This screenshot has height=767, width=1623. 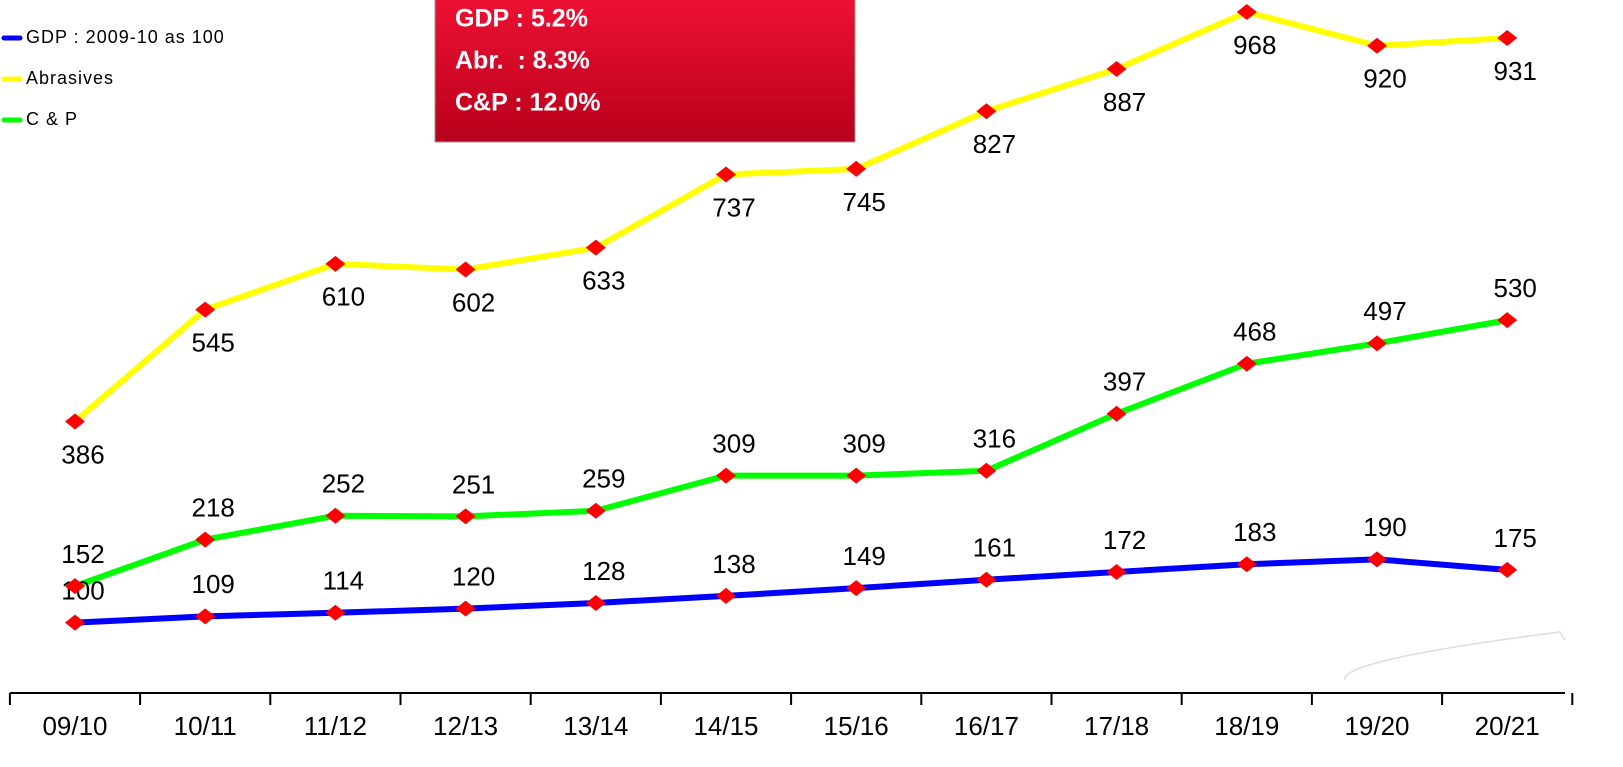 What do you see at coordinates (1507, 726) in the screenshot?
I see `x-tick-label: 20/21` at bounding box center [1507, 726].